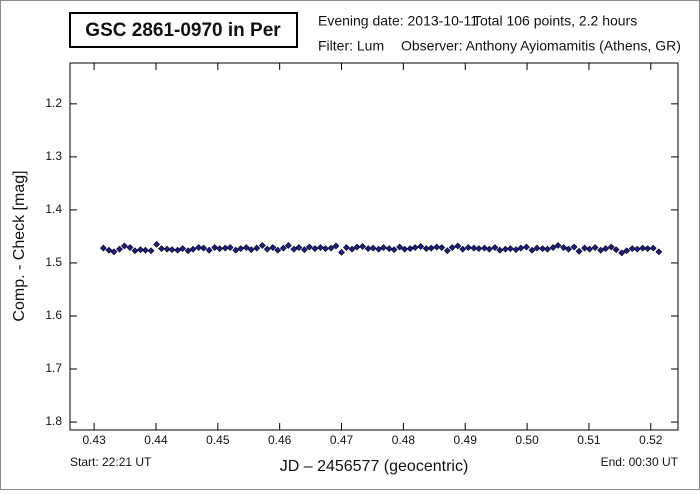 The width and height of the screenshot is (700, 495). Describe the element at coordinates (53, 315) in the screenshot. I see `y-tick-label: 1.6` at that location.